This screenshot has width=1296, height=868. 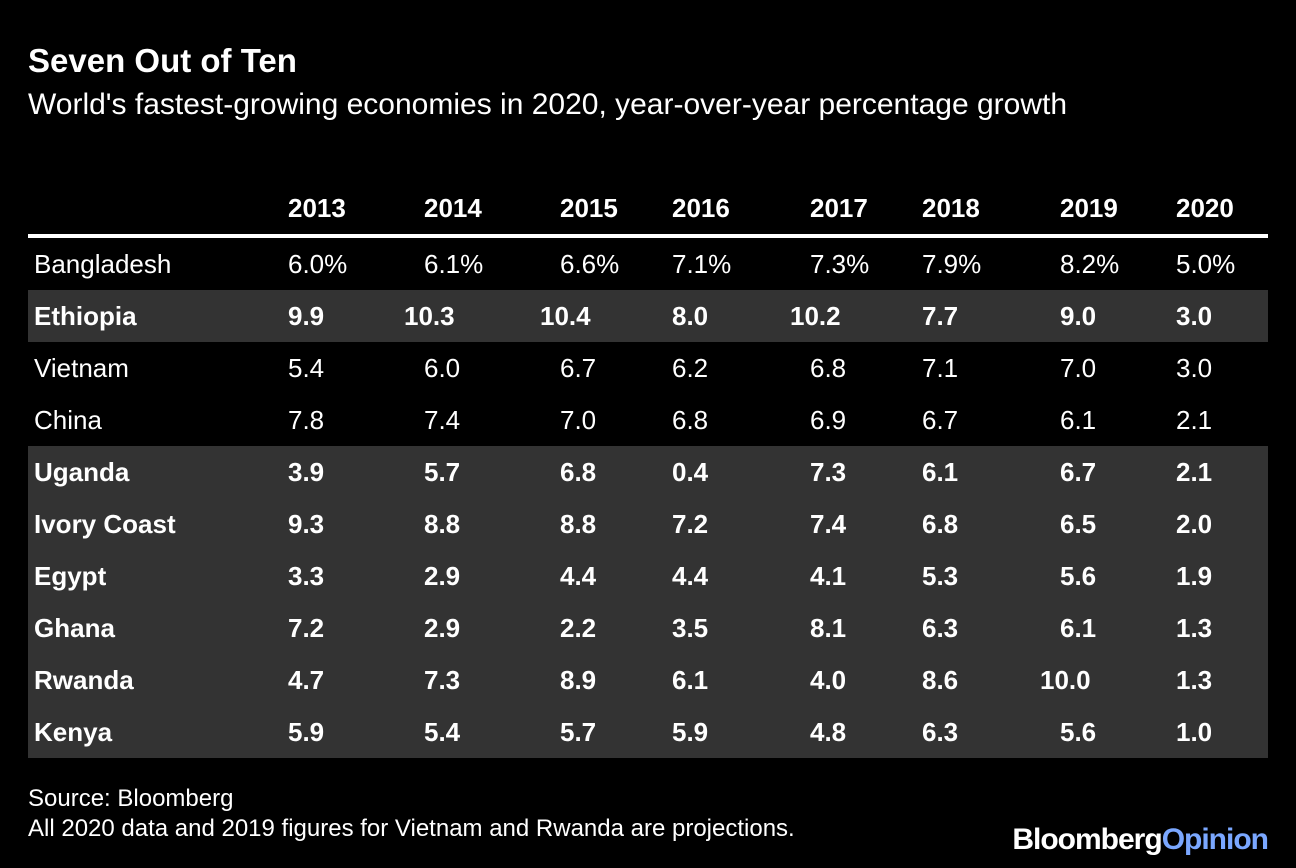 I want to click on table-row: Rwanda 4.7 7.3 8.9 6.1 4.0 8.6 10.0 1.3, so click(x=648, y=680).